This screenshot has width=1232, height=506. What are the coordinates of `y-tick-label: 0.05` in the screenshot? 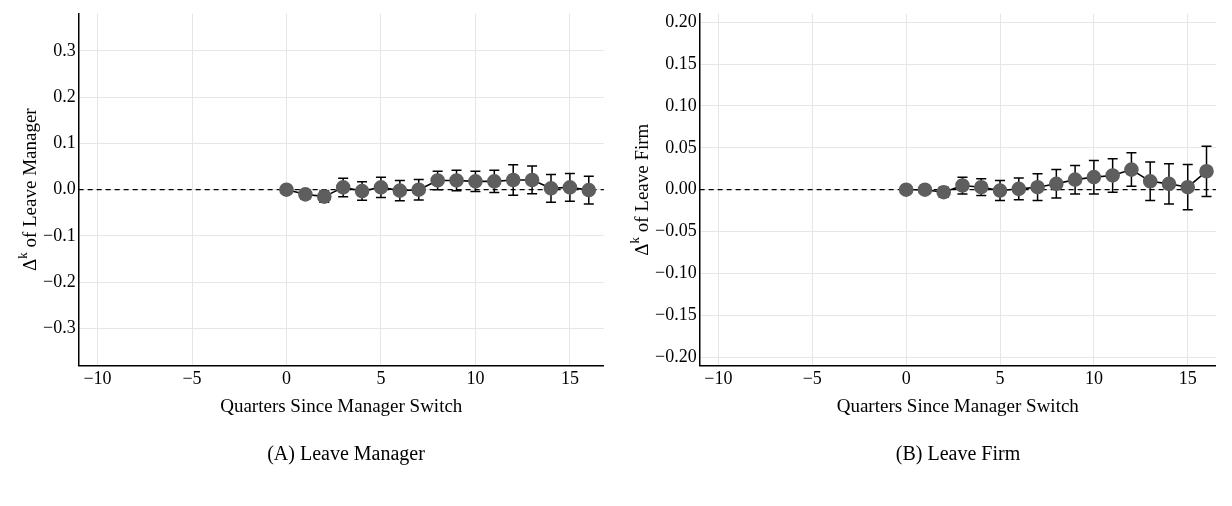 It's located at (681, 146).